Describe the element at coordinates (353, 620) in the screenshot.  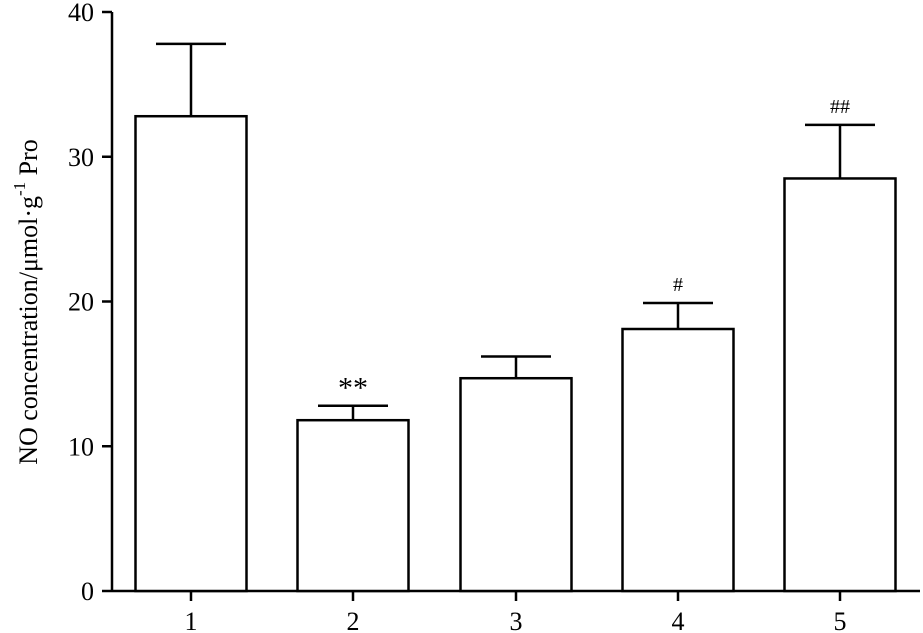
I see `x-tick-label: 2` at that location.